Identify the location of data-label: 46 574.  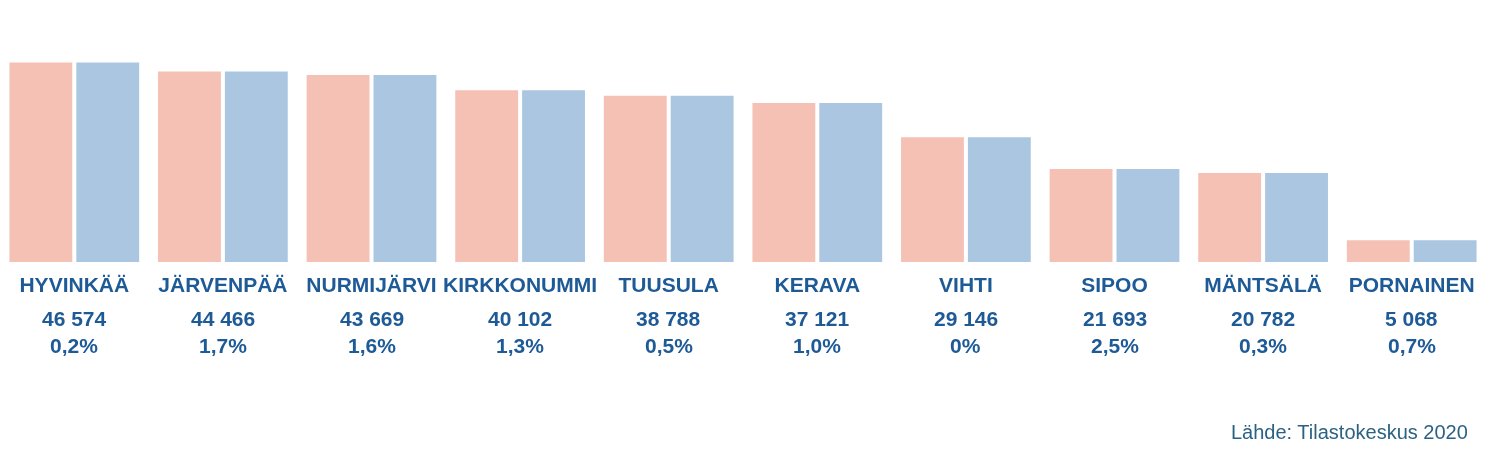
(74, 318).